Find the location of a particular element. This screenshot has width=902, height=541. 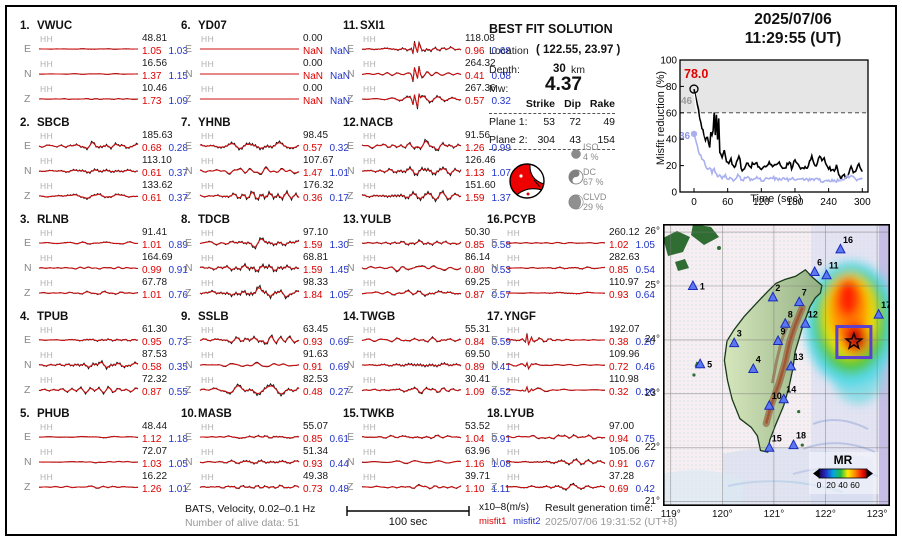

station-triangle-label: 12 is located at coordinates (813, 314).